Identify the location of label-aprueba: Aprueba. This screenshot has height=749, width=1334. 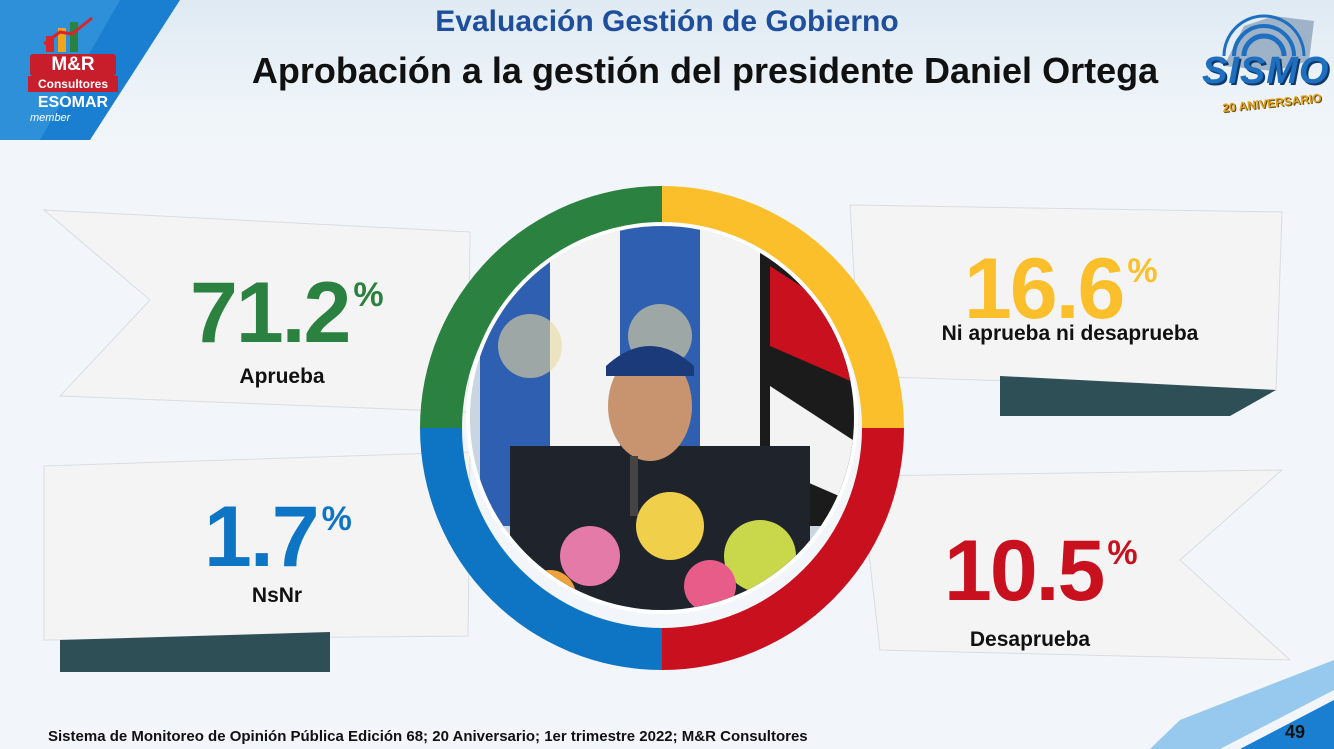
(282, 376).